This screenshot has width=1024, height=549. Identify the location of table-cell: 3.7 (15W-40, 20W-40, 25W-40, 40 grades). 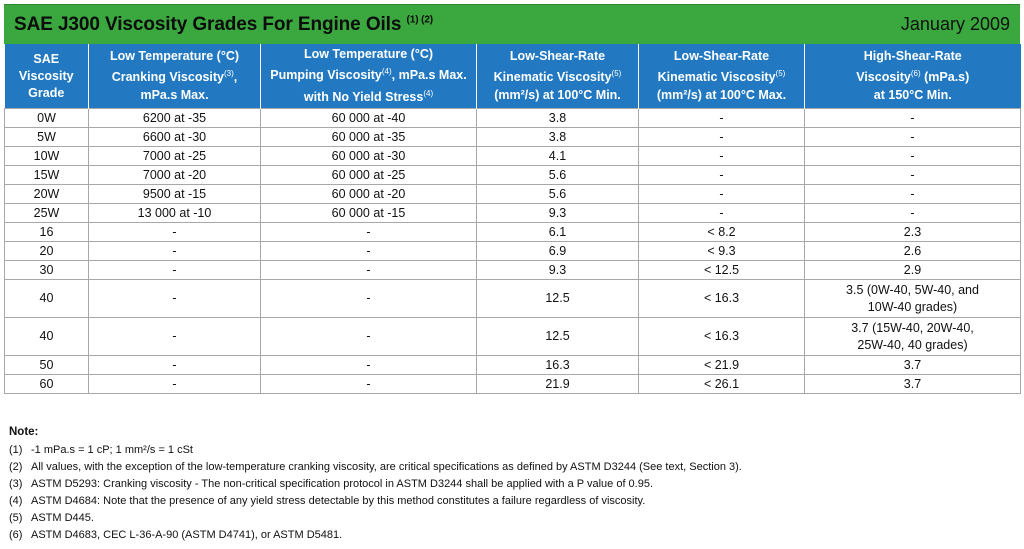
(912, 336).